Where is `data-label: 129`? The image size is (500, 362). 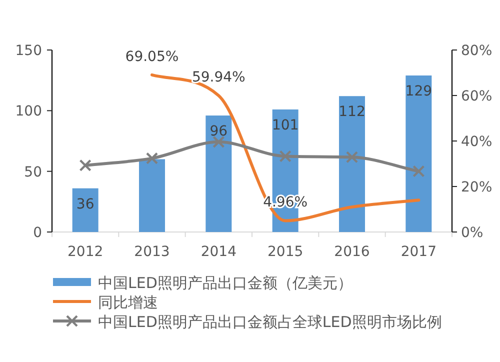 data-label: 129 is located at coordinates (418, 91).